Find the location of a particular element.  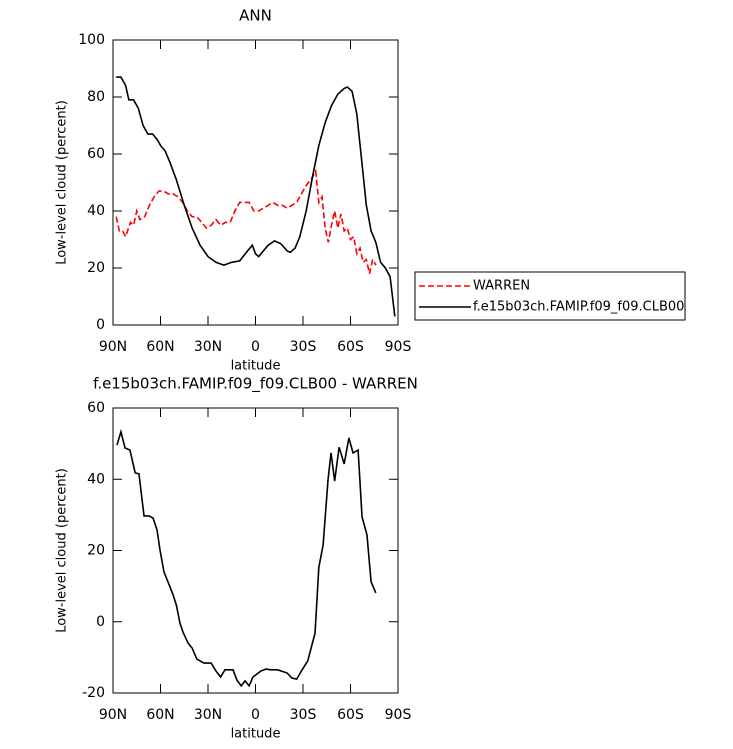

y-tick-label: 80 is located at coordinates (96, 97).